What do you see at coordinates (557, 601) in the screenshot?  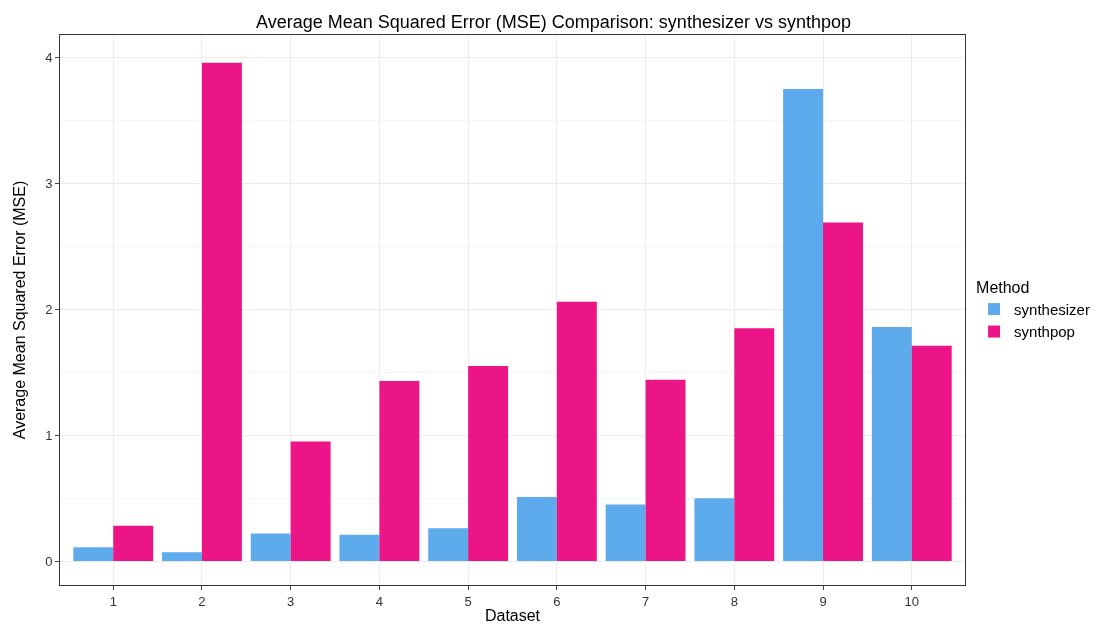 I see `x-tick-label: 6` at bounding box center [557, 601].